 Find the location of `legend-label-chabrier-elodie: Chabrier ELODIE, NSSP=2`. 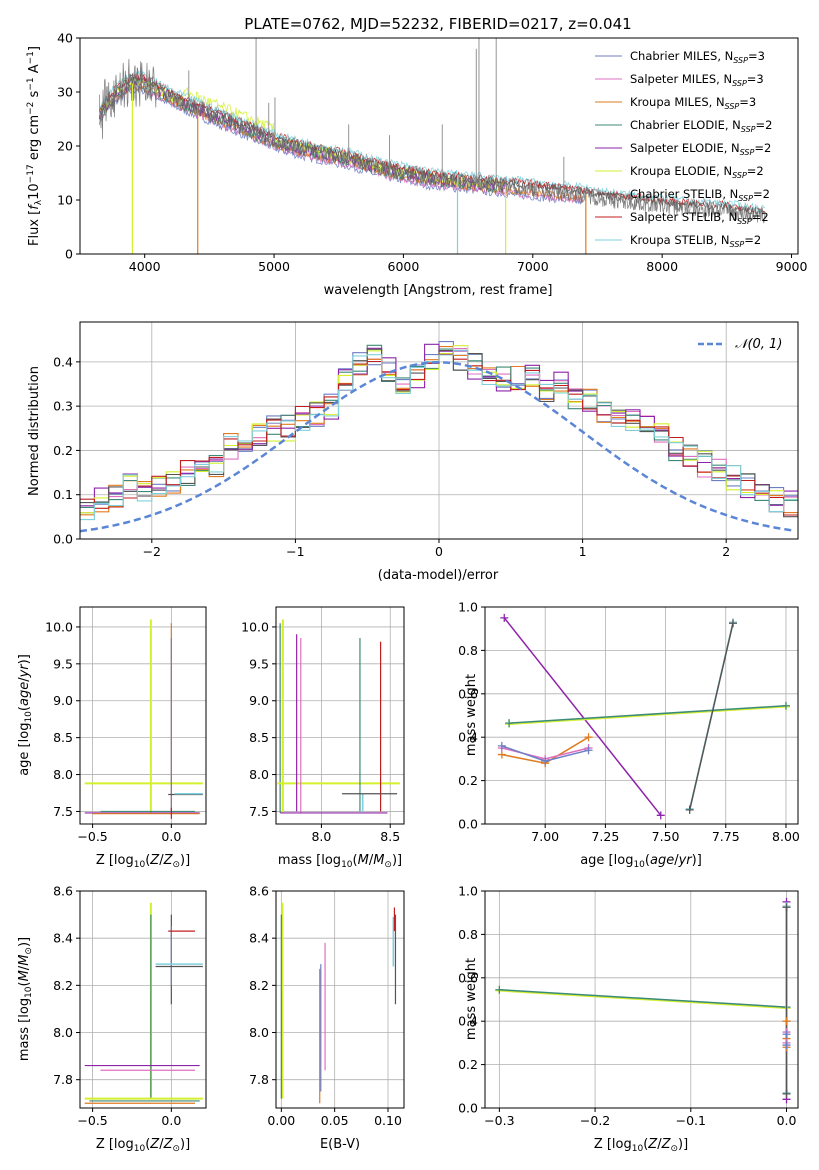

legend-label-chabrier-elodie: Chabrier ELODIE, NSSP=2 is located at coordinates (701, 126).